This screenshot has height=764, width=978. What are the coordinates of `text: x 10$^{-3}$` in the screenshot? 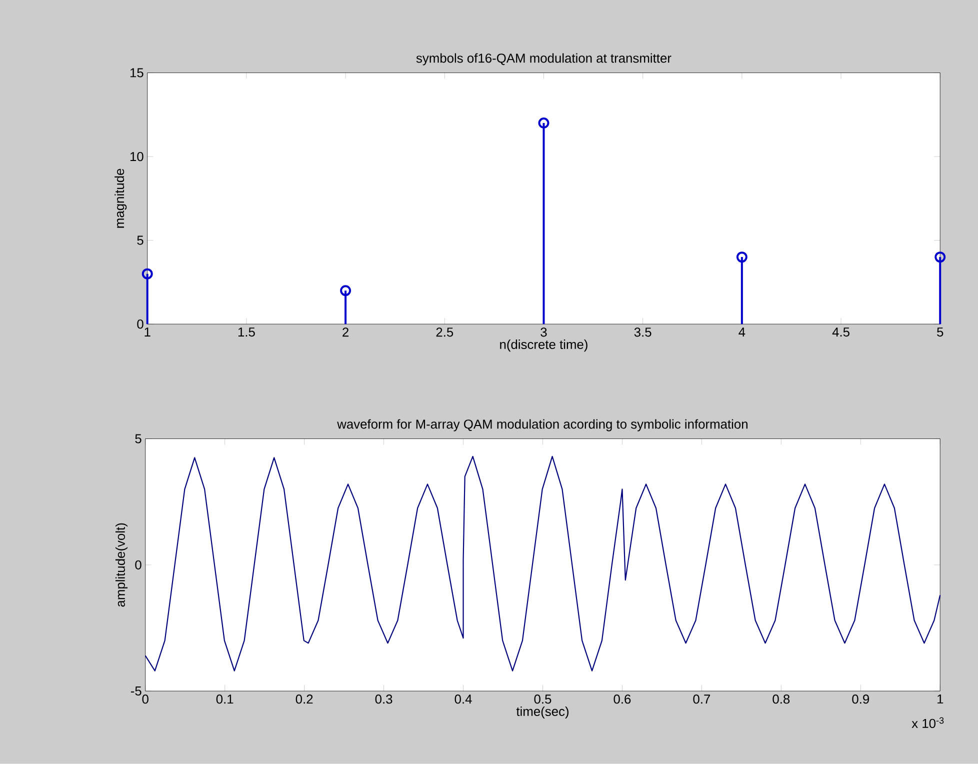 It's located at (928, 722).